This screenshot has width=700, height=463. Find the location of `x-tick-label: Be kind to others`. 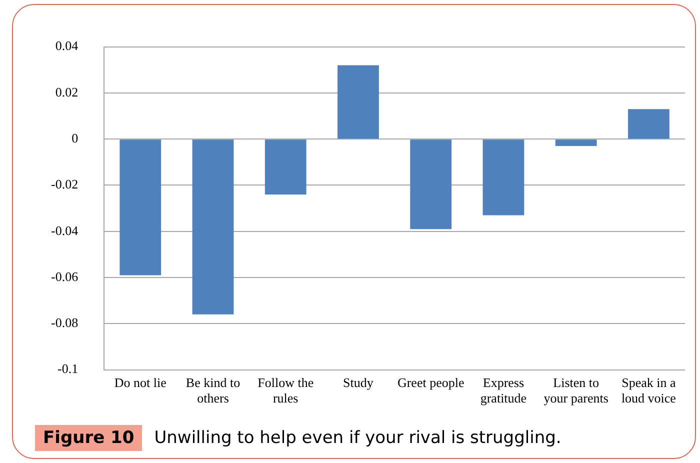

x-tick-label: Be kind to others is located at coordinates (213, 390).